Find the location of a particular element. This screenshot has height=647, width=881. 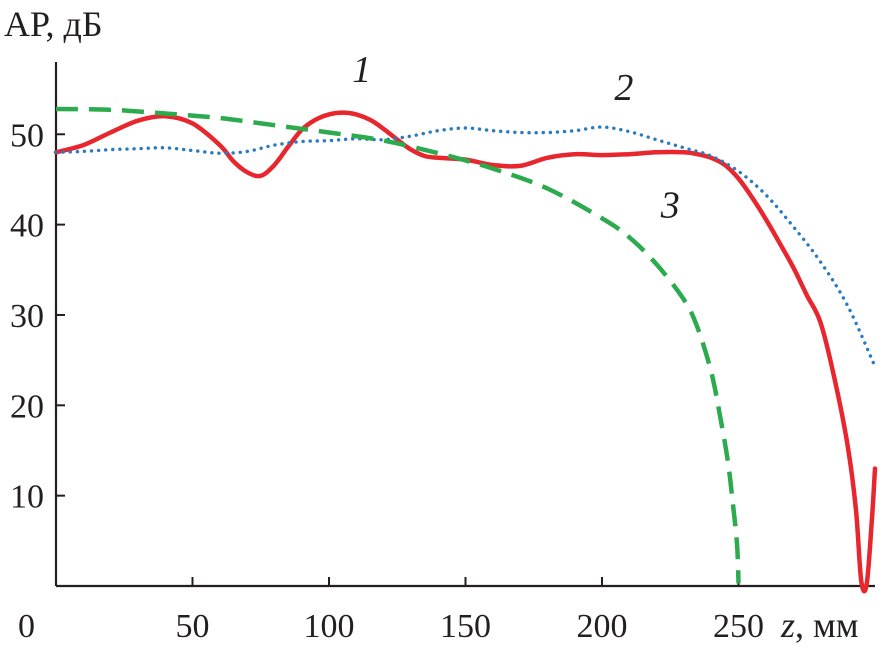

x-axis-title: z, мм is located at coordinates (819, 625).